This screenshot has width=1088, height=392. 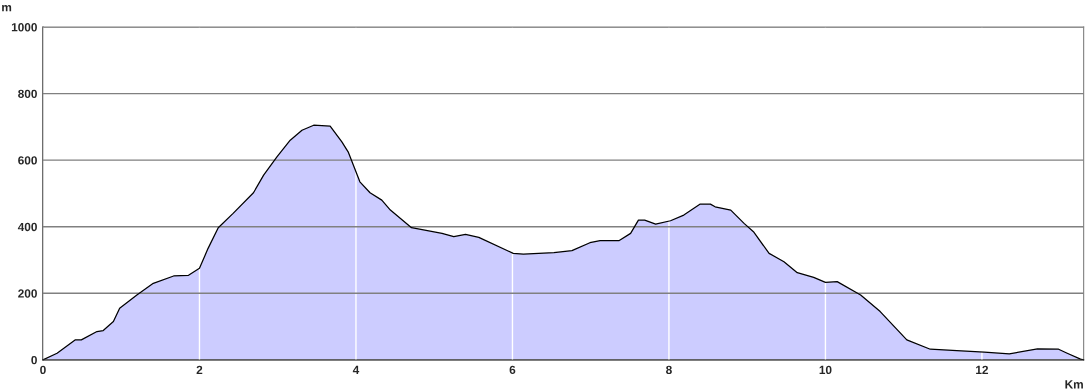 I want to click on y-tick-label: 400, so click(x=27, y=227).